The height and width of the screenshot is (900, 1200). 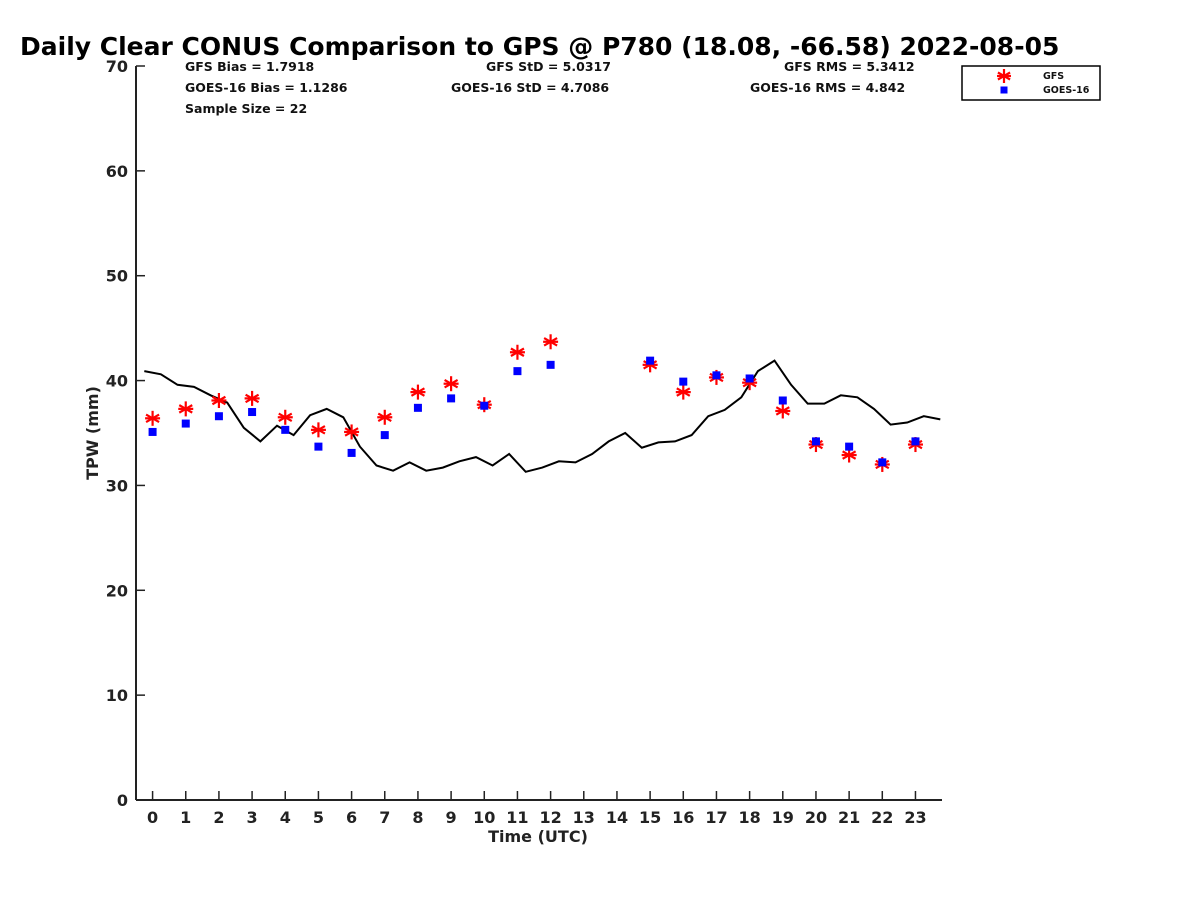 I want to click on y-tick-label: 10, so click(x=117, y=695).